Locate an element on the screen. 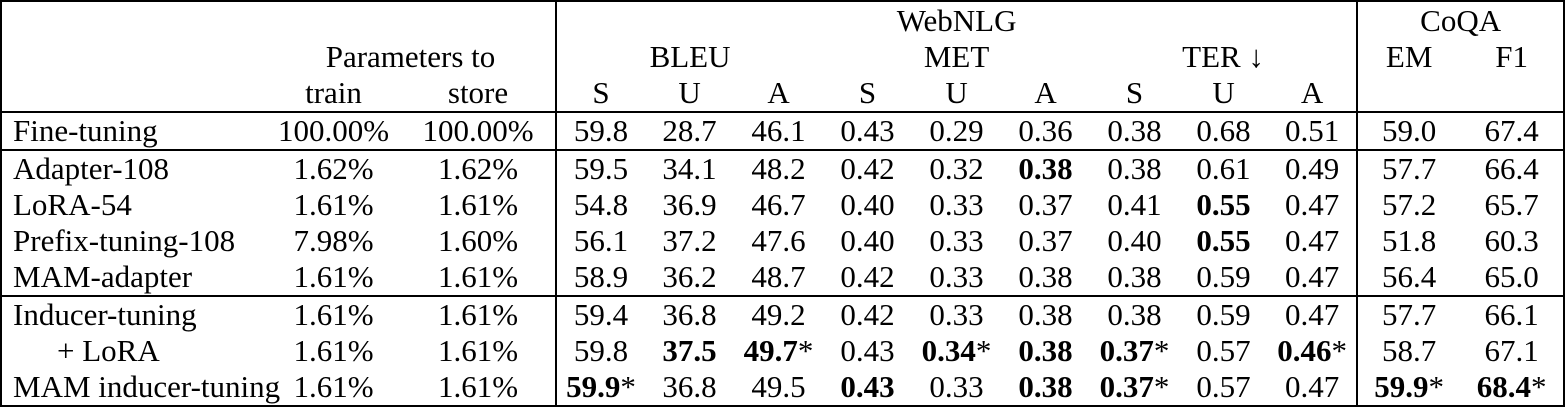 Image resolution: width=1567 pixels, height=407 pixels. cell-value: 0.42 is located at coordinates (867, 314).